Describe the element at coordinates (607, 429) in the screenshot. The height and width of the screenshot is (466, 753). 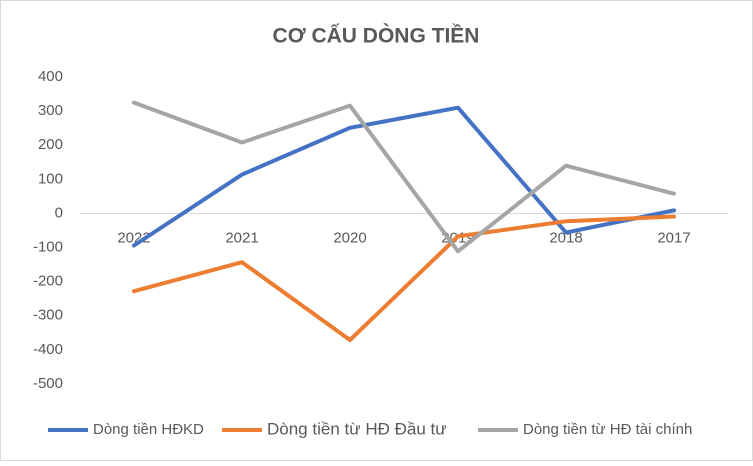
I see `legend-label: Dòng tiền từ HĐ tài chính` at that location.